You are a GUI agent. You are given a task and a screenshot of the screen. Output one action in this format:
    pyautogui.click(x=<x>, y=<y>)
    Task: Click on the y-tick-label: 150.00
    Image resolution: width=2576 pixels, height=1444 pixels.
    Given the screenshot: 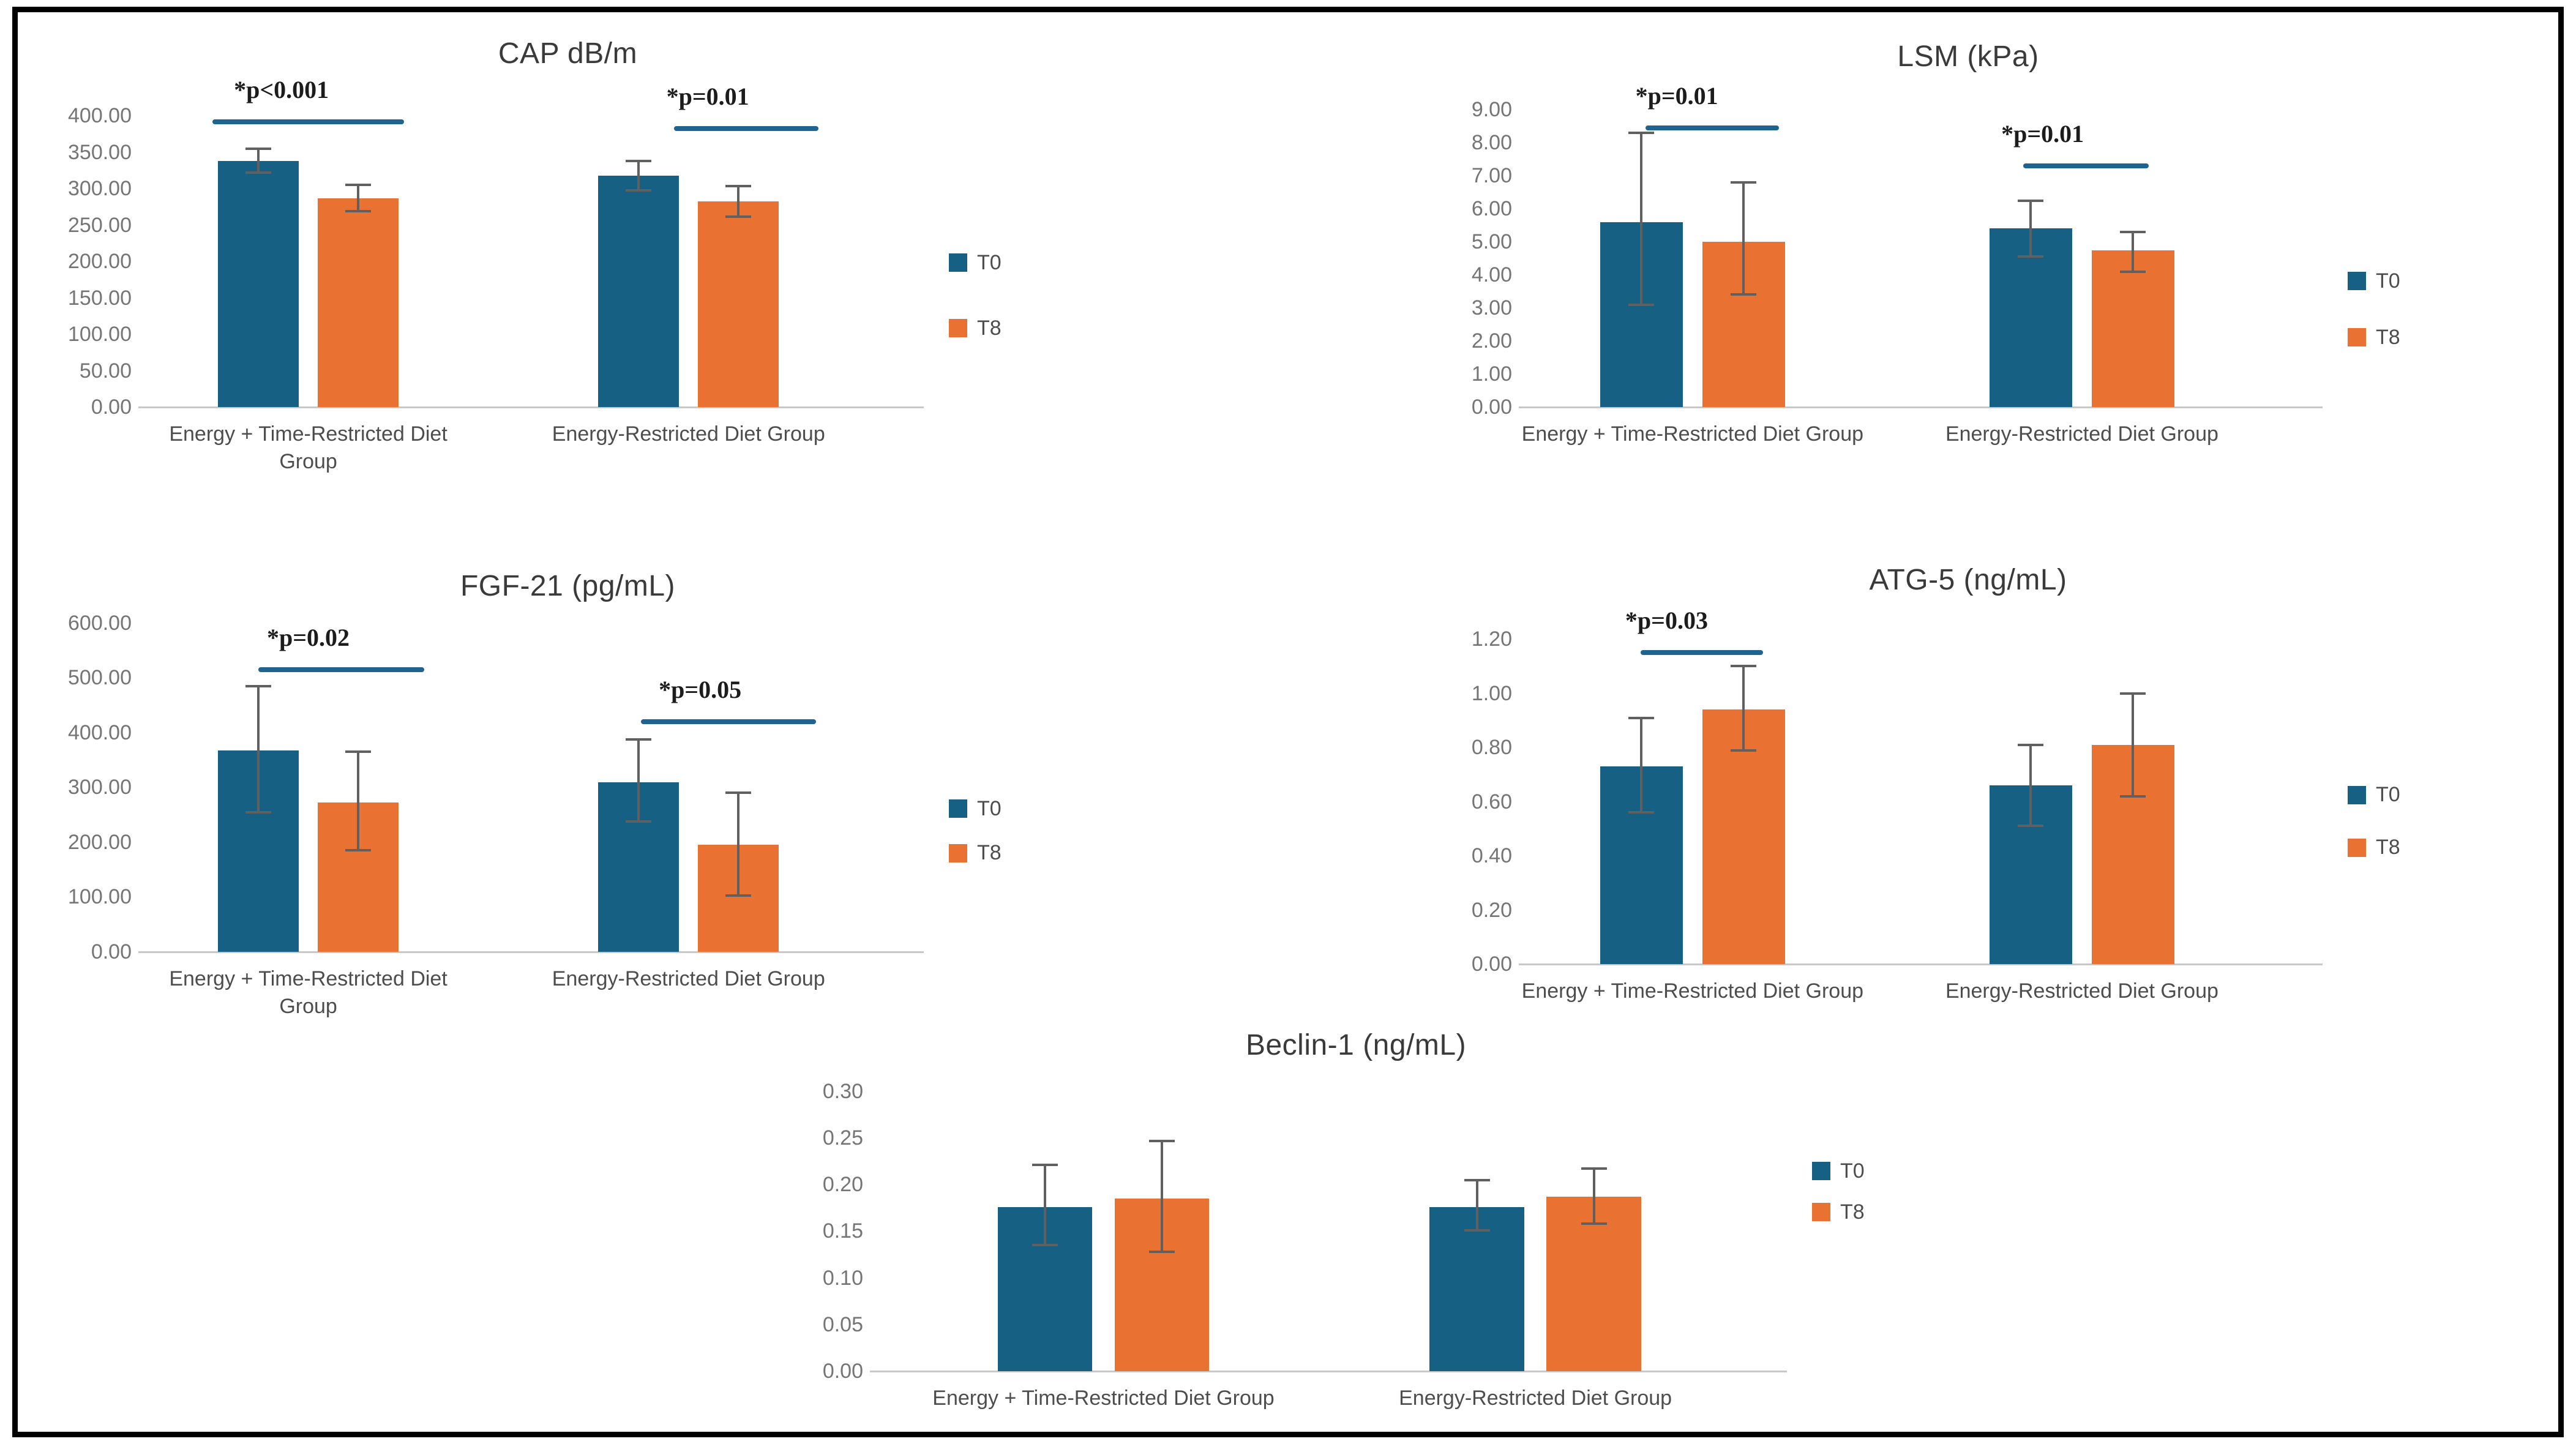 What is the action you would take?
    pyautogui.click(x=100, y=298)
    